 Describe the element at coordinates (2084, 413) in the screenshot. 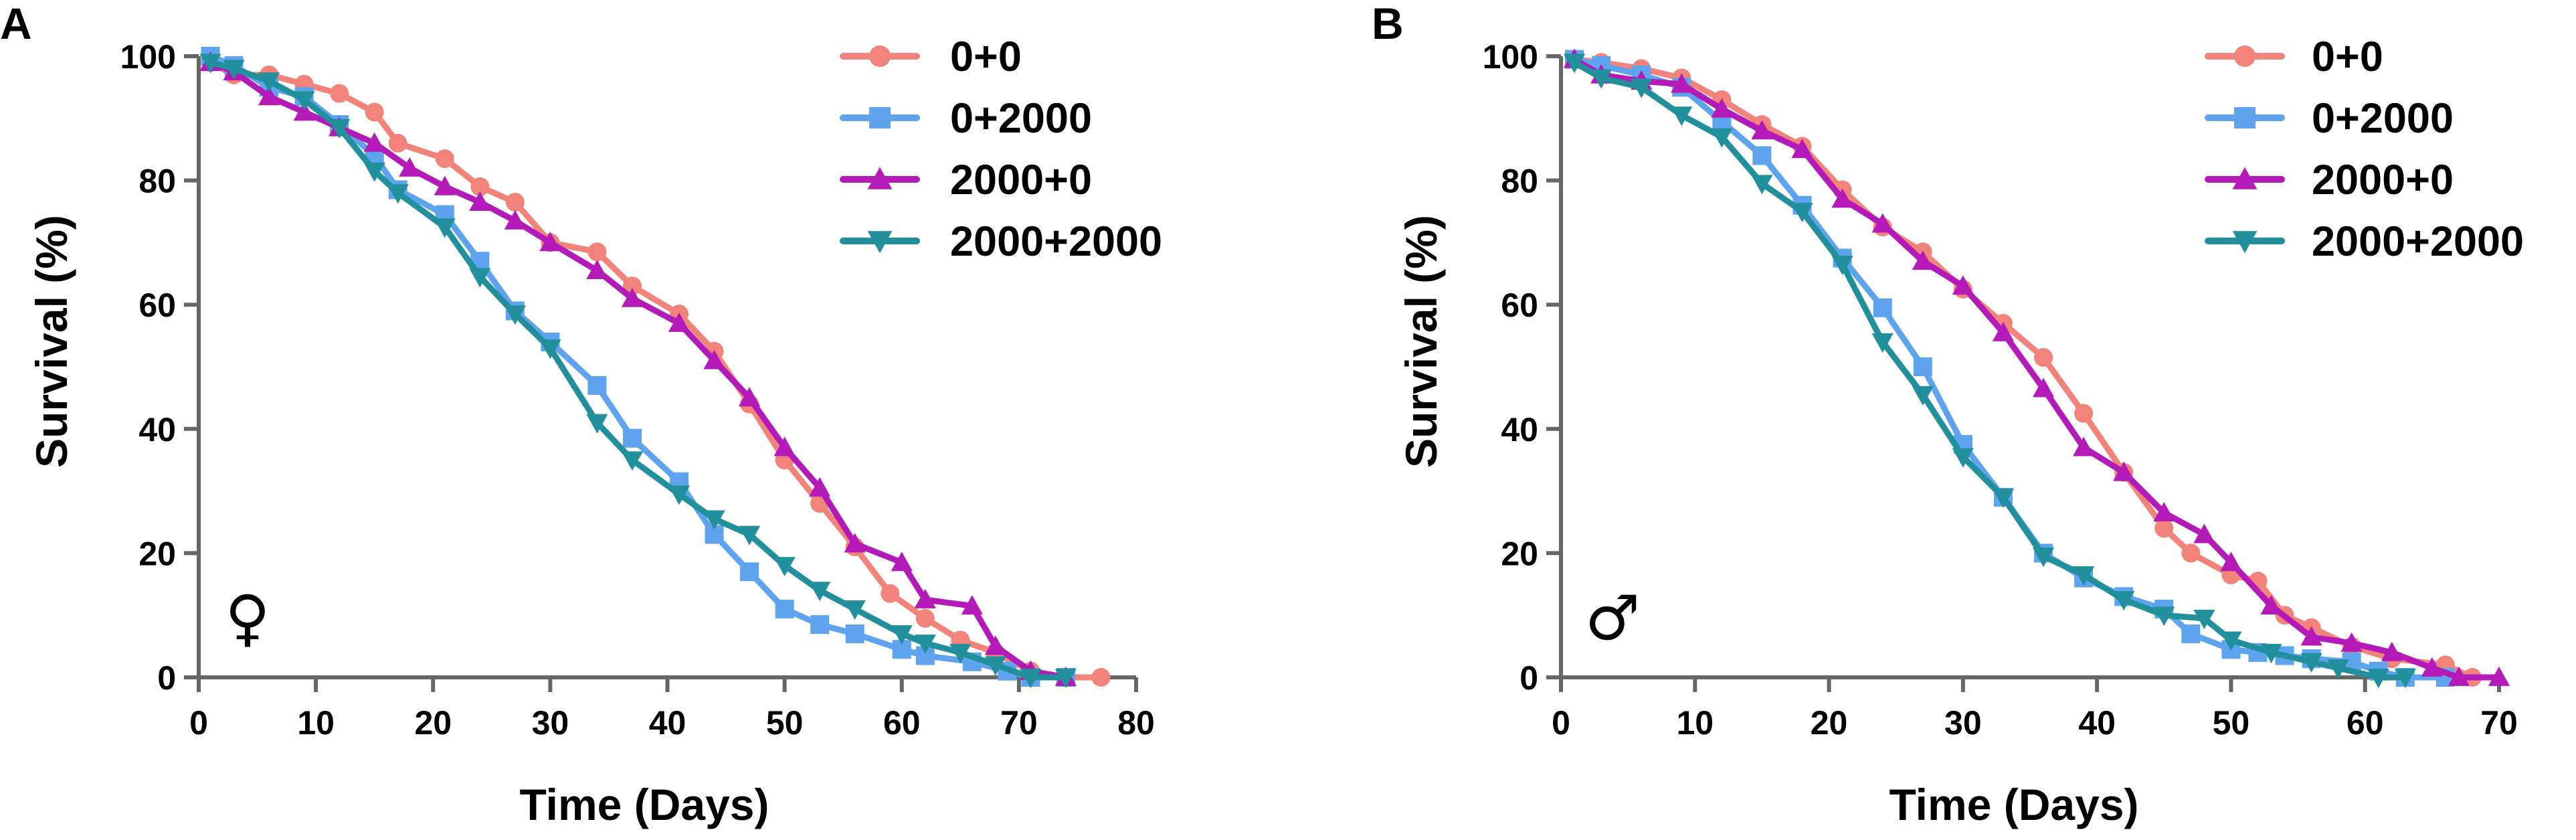

I see `panel-b-series-0-plus-0-point` at that location.